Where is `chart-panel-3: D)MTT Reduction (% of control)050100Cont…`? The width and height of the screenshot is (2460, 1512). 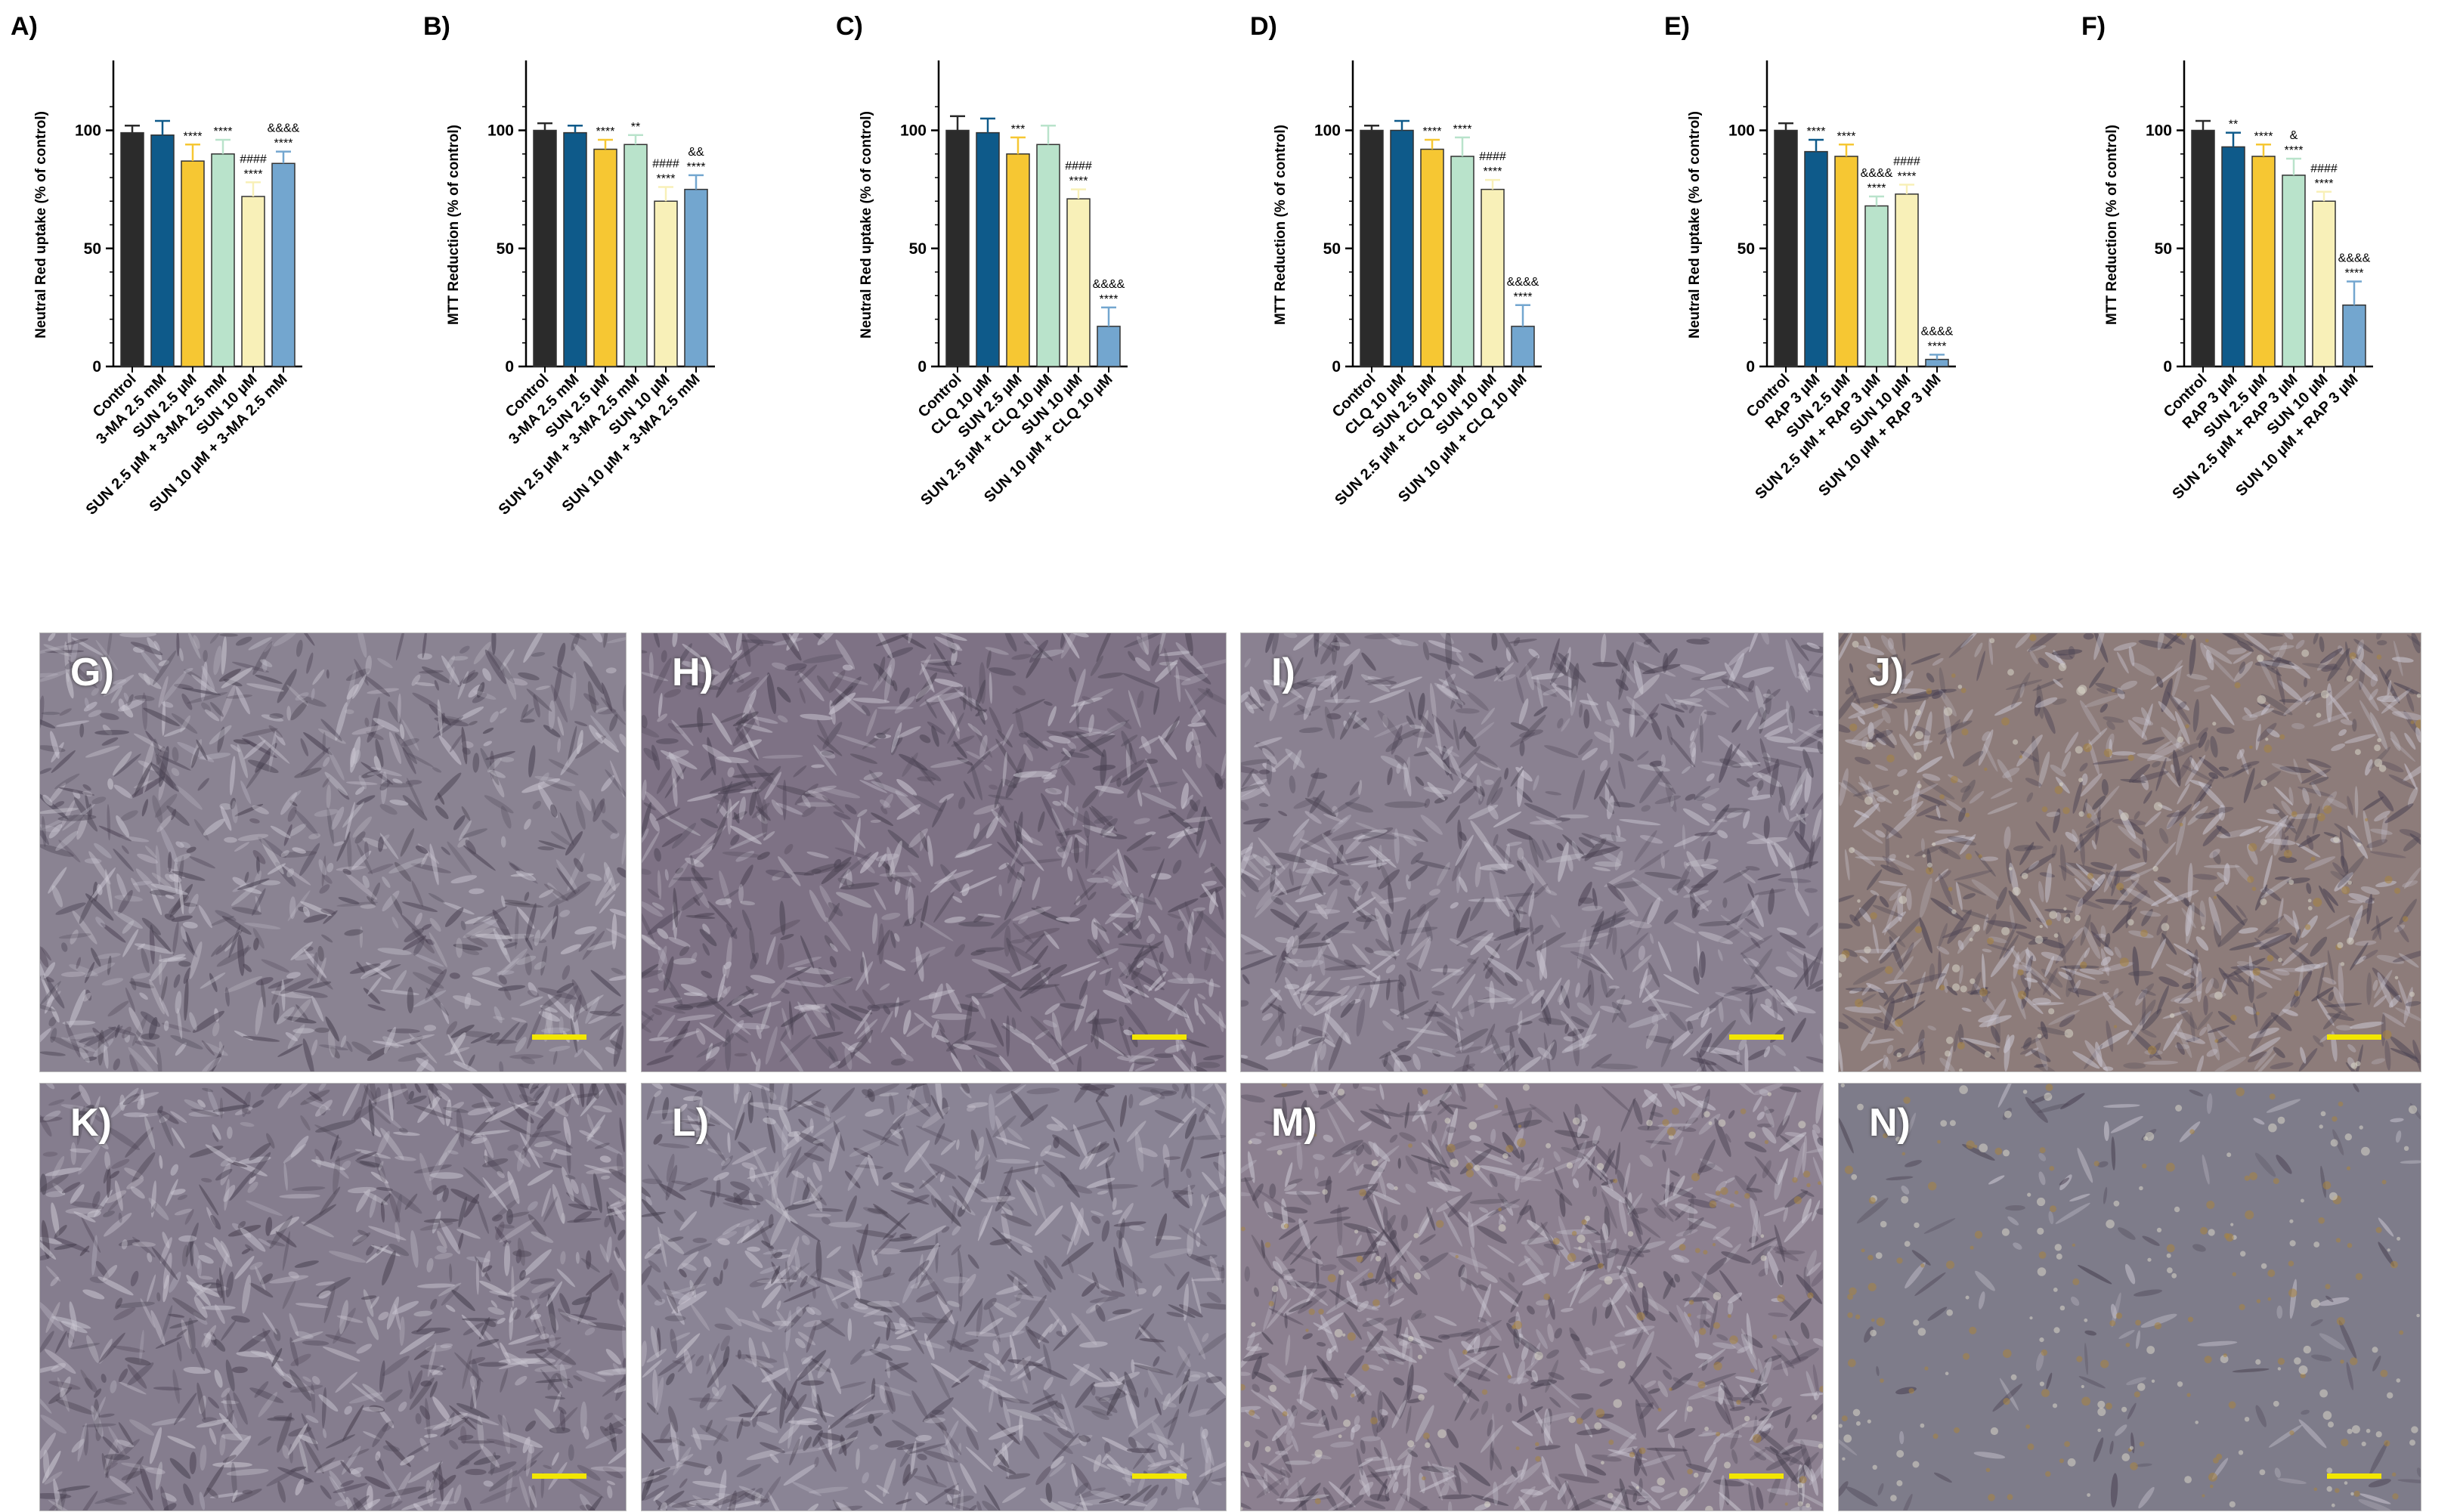 chart-panel-3: D)MTT Reduction (% of control)050100Cont… is located at coordinates (1396, 260).